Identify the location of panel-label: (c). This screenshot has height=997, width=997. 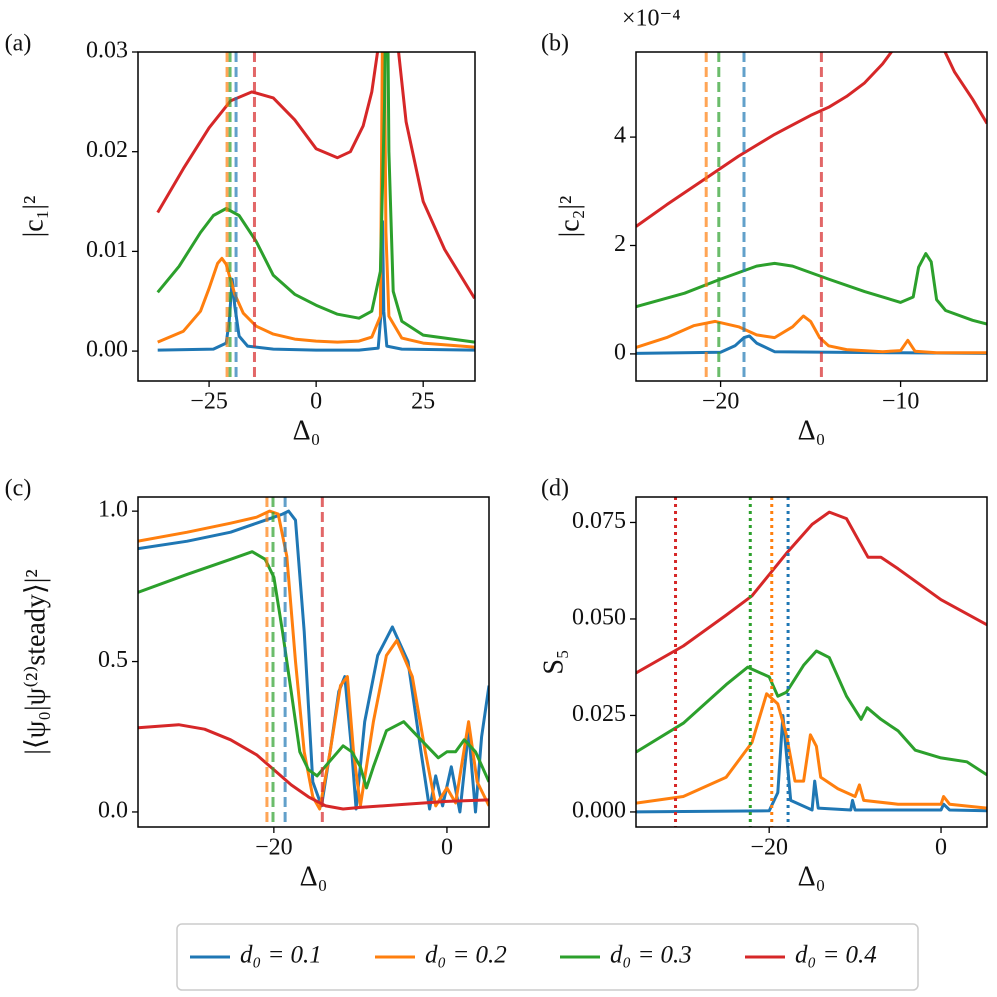
(18, 489).